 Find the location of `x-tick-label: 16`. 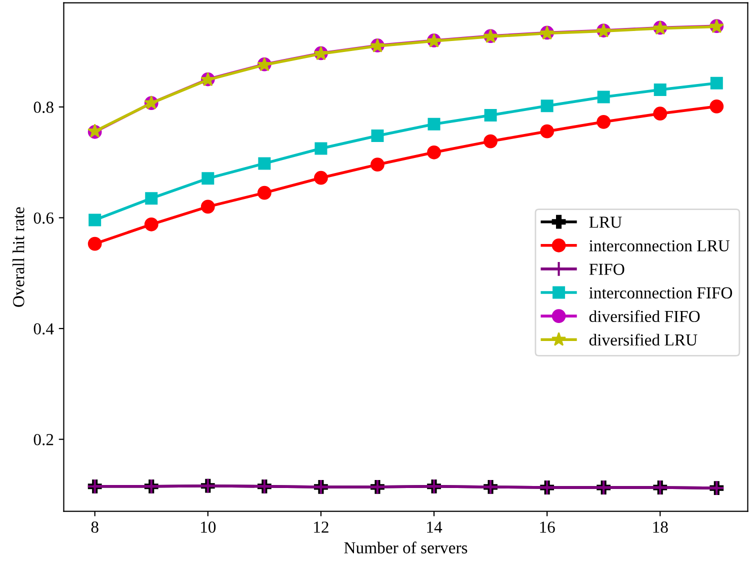

x-tick-label: 16 is located at coordinates (547, 527).